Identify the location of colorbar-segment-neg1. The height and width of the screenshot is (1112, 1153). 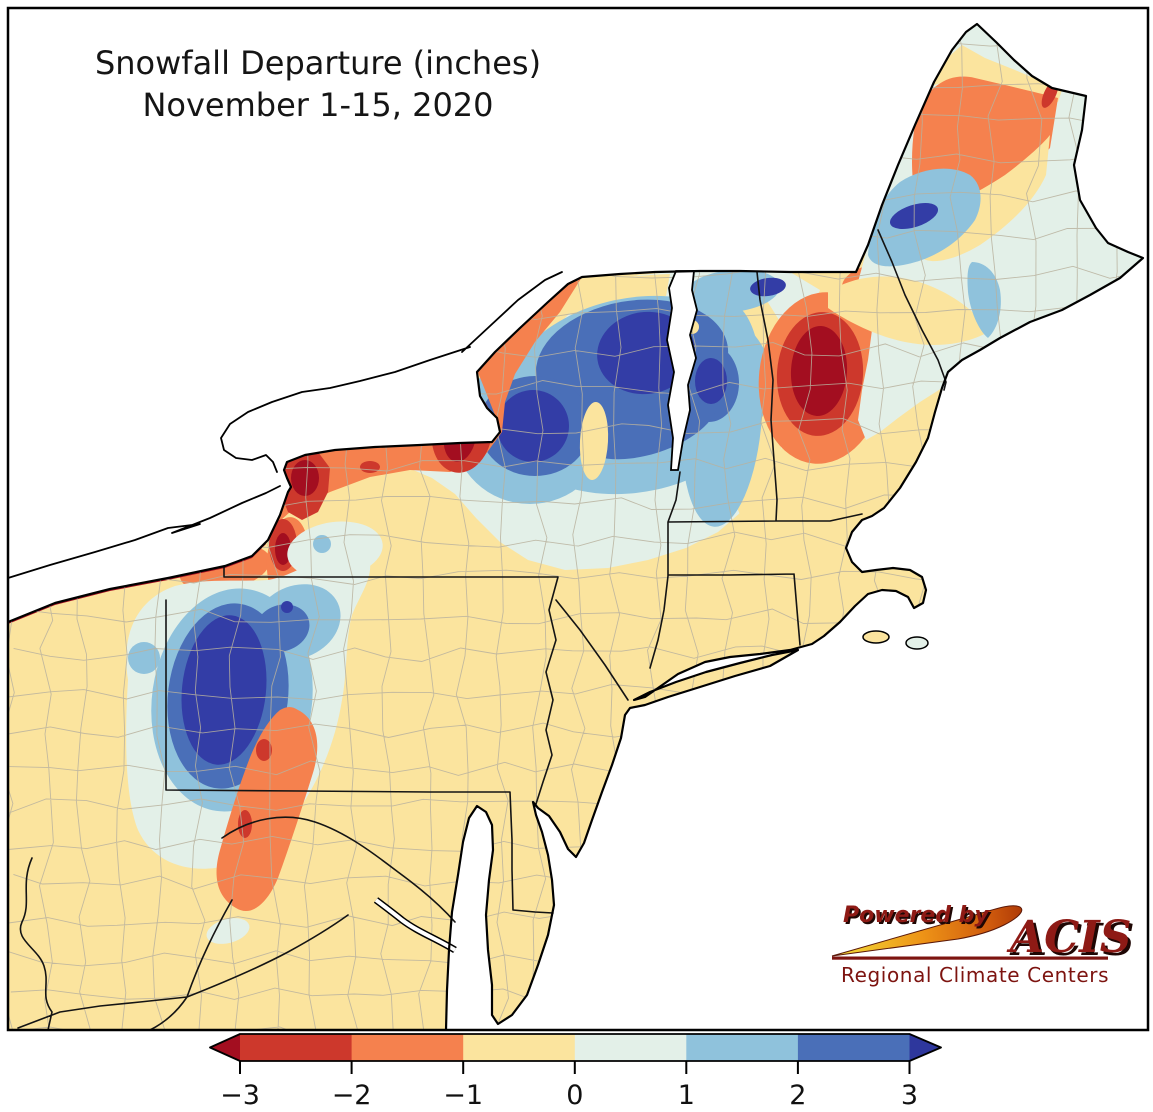
(519, 1047).